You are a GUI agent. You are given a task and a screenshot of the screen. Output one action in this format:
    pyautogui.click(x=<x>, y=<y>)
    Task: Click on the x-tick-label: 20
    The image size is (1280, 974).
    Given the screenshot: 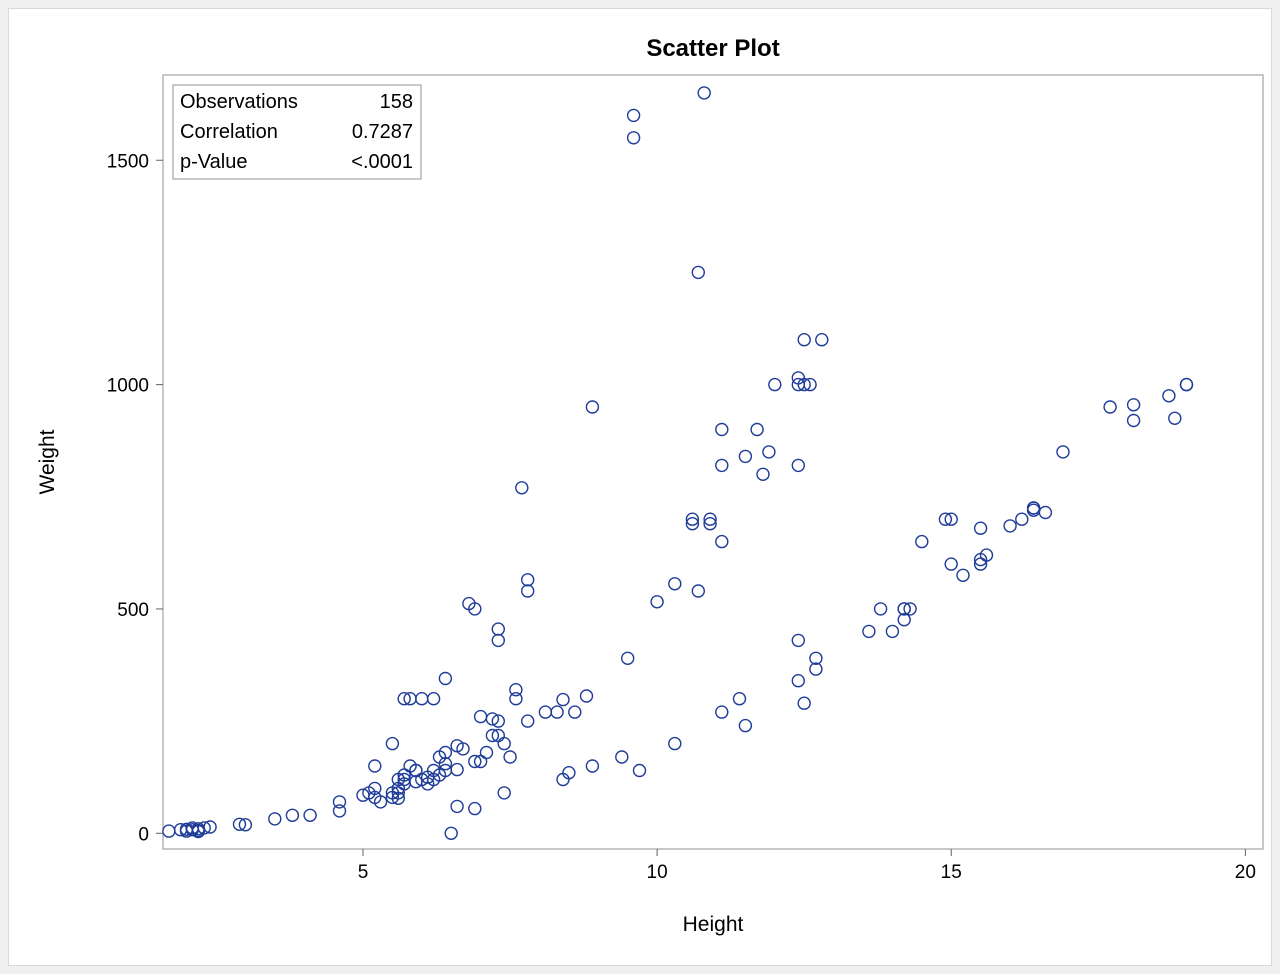 What is the action you would take?
    pyautogui.click(x=1245, y=872)
    